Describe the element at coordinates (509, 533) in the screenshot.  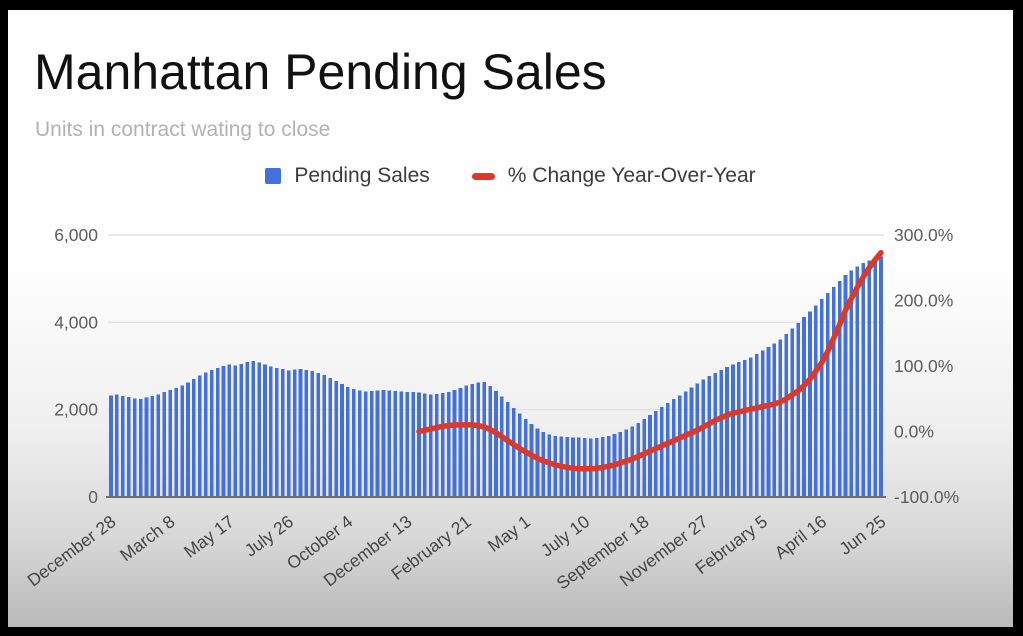
I see `x-axis-tick-label: May 1` at that location.